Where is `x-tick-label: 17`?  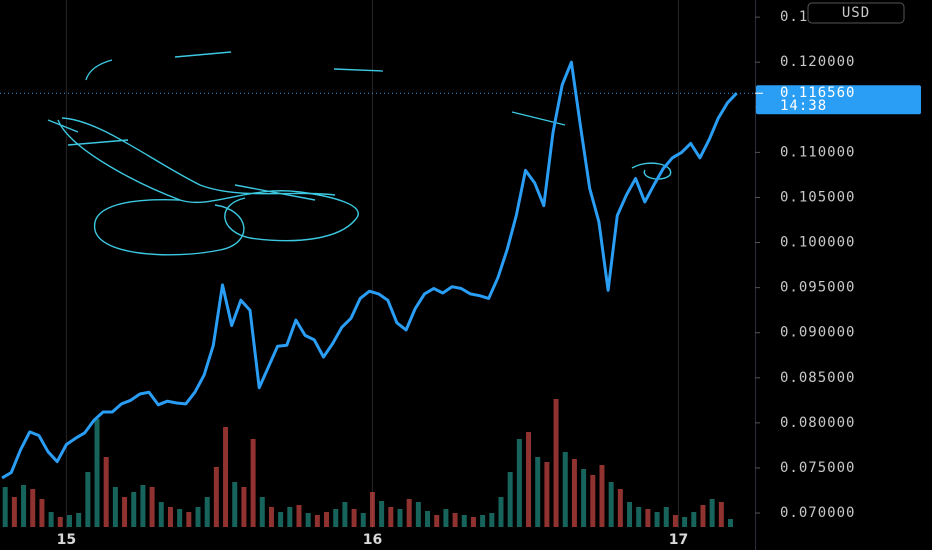
x-tick-label: 17 is located at coordinates (678, 540).